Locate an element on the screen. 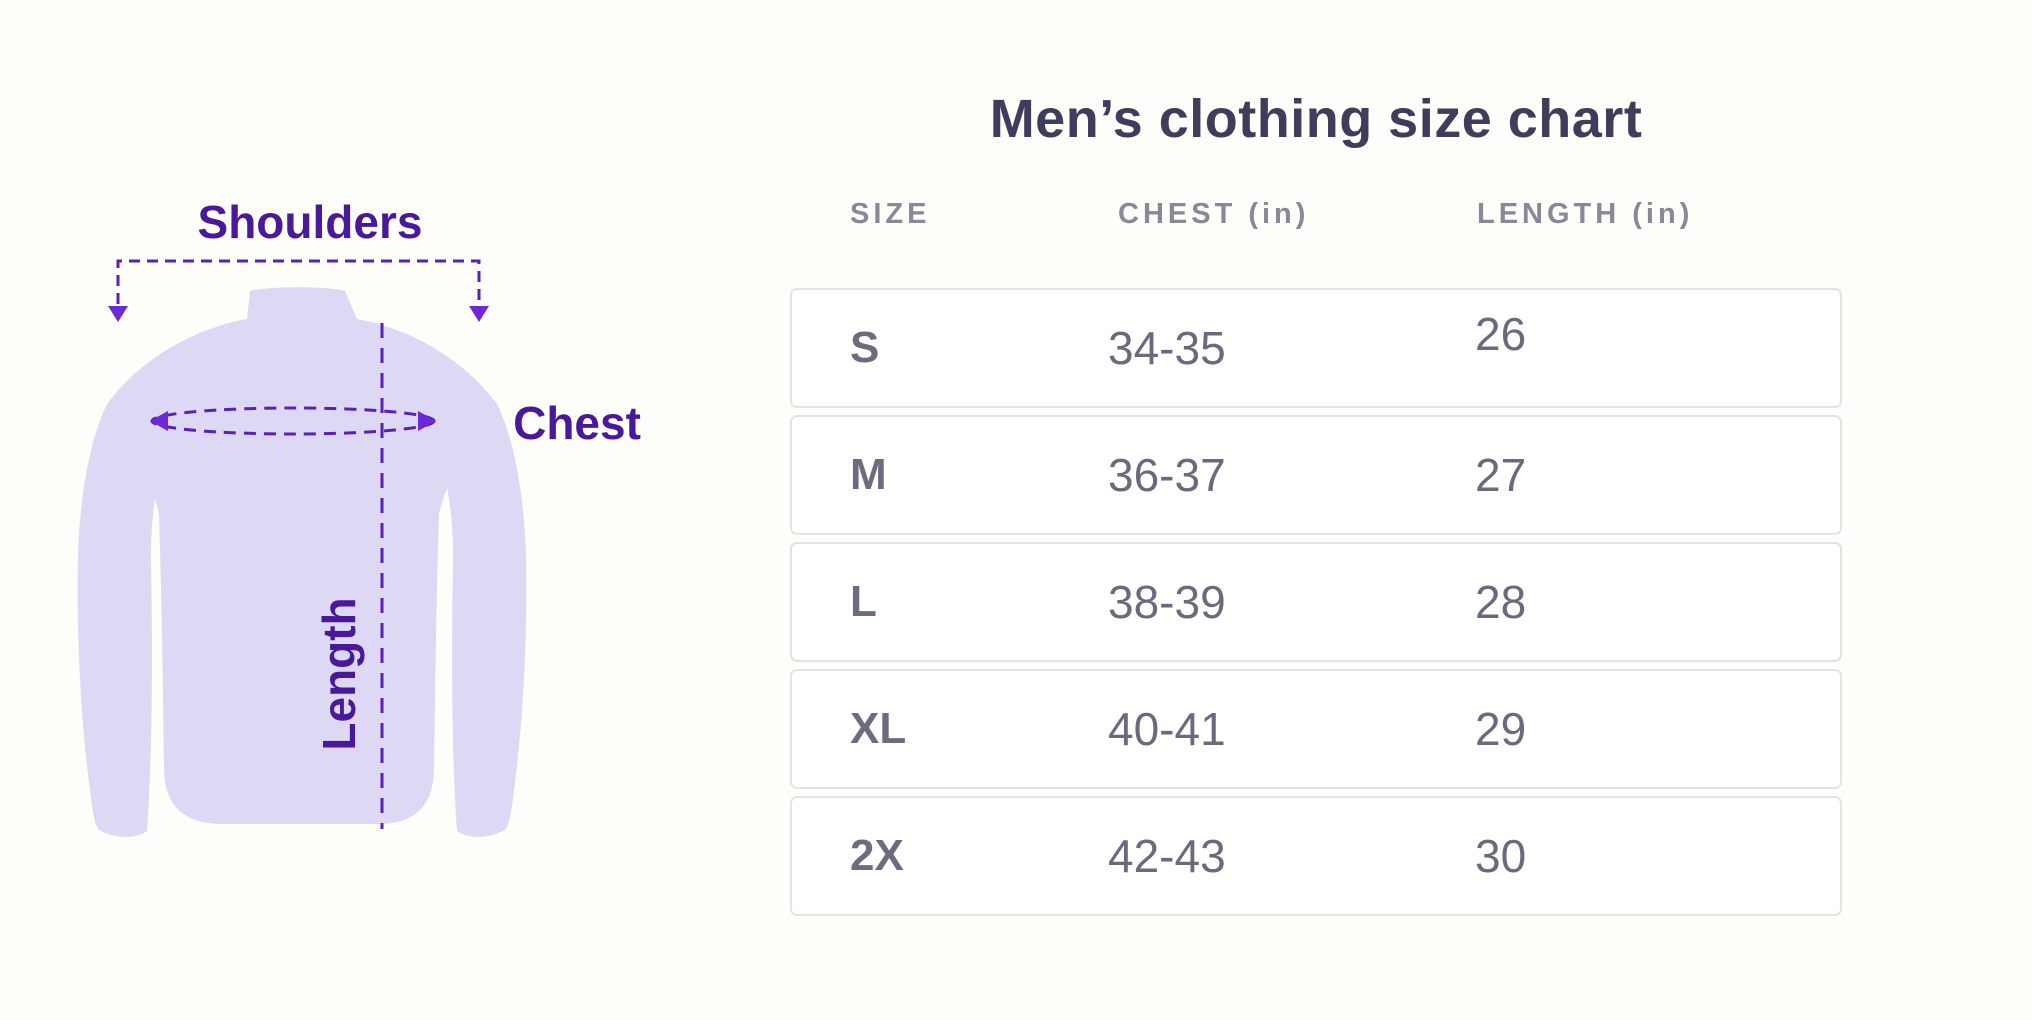 The image size is (2032, 1020). table-row: L 38-39 28 is located at coordinates (1316, 602).